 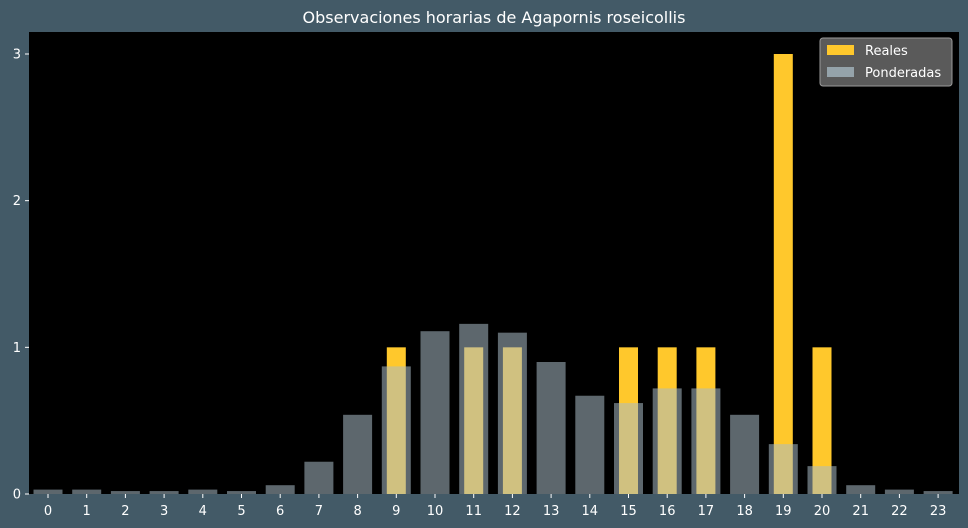 I want to click on x-tick-label: 22, so click(x=899, y=511).